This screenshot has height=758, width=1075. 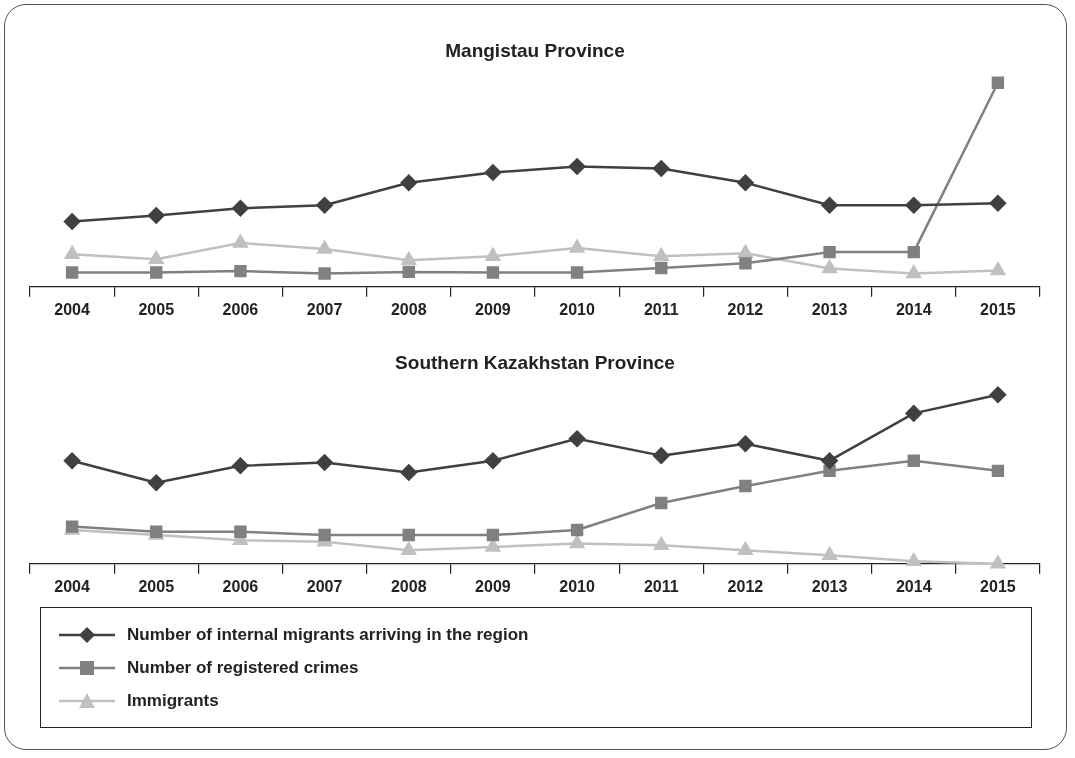 I want to click on chart-title: Southern Kazakhstan Province, so click(x=535, y=362).